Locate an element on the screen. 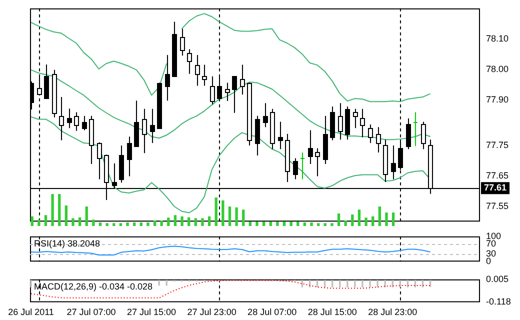 The width and height of the screenshot is (520, 320). x-tick-label: 27 Jul 15:00 is located at coordinates (151, 312).